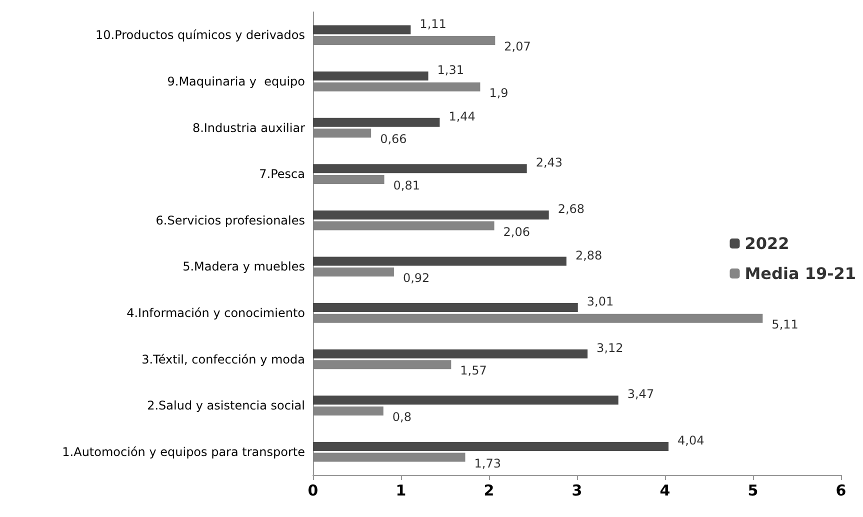 The height and width of the screenshot is (517, 863). Describe the element at coordinates (785, 324) in the screenshot. I see `data-label: 5,11` at that location.